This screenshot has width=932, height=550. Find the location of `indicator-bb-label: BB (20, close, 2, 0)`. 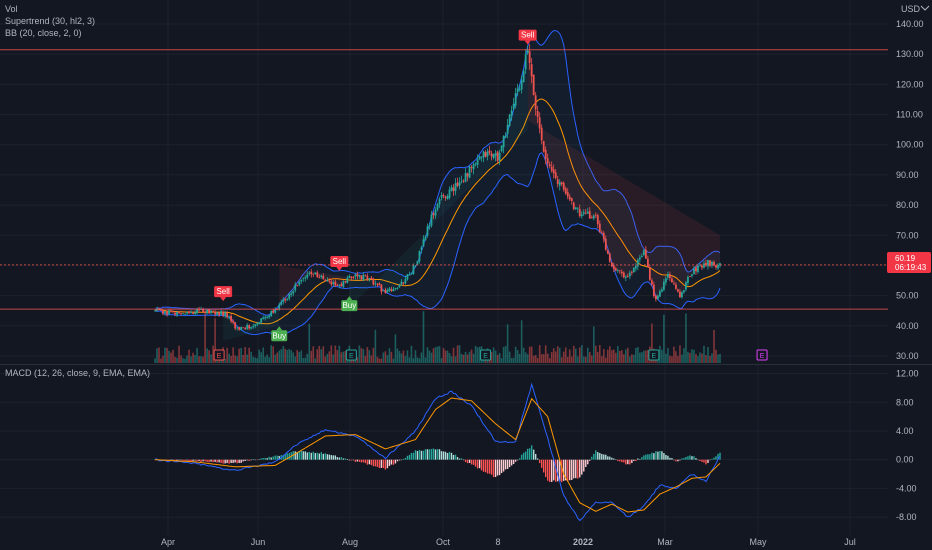

indicator-bb-label: BB (20, close, 2, 0) is located at coordinates (43, 33).